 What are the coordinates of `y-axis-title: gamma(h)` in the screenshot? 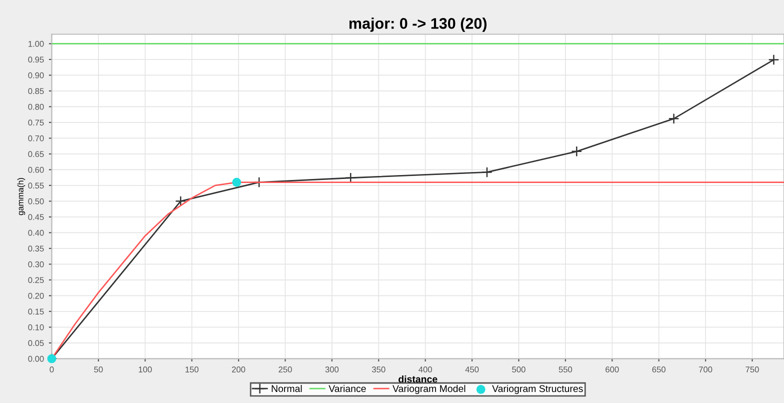 It's located at (21, 197).